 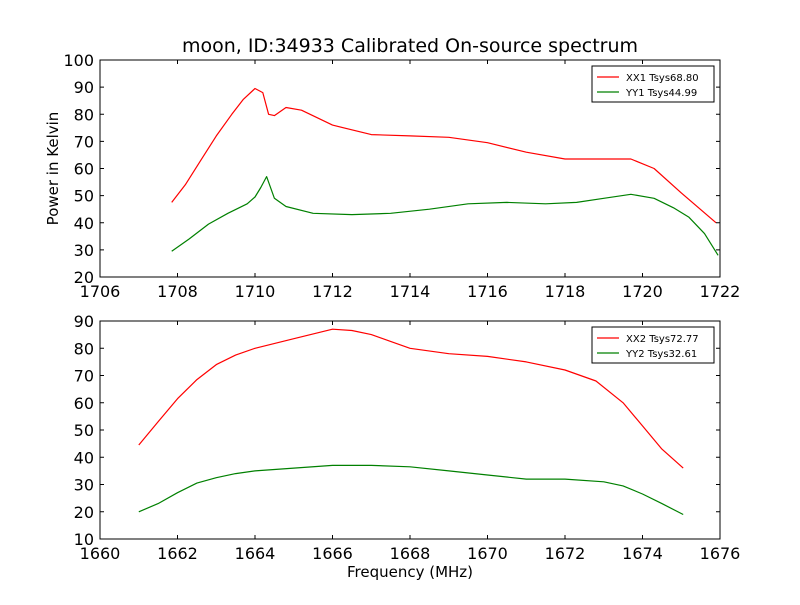 What do you see at coordinates (84, 196) in the screenshot?
I see `top-y-tick-label: 50` at bounding box center [84, 196].